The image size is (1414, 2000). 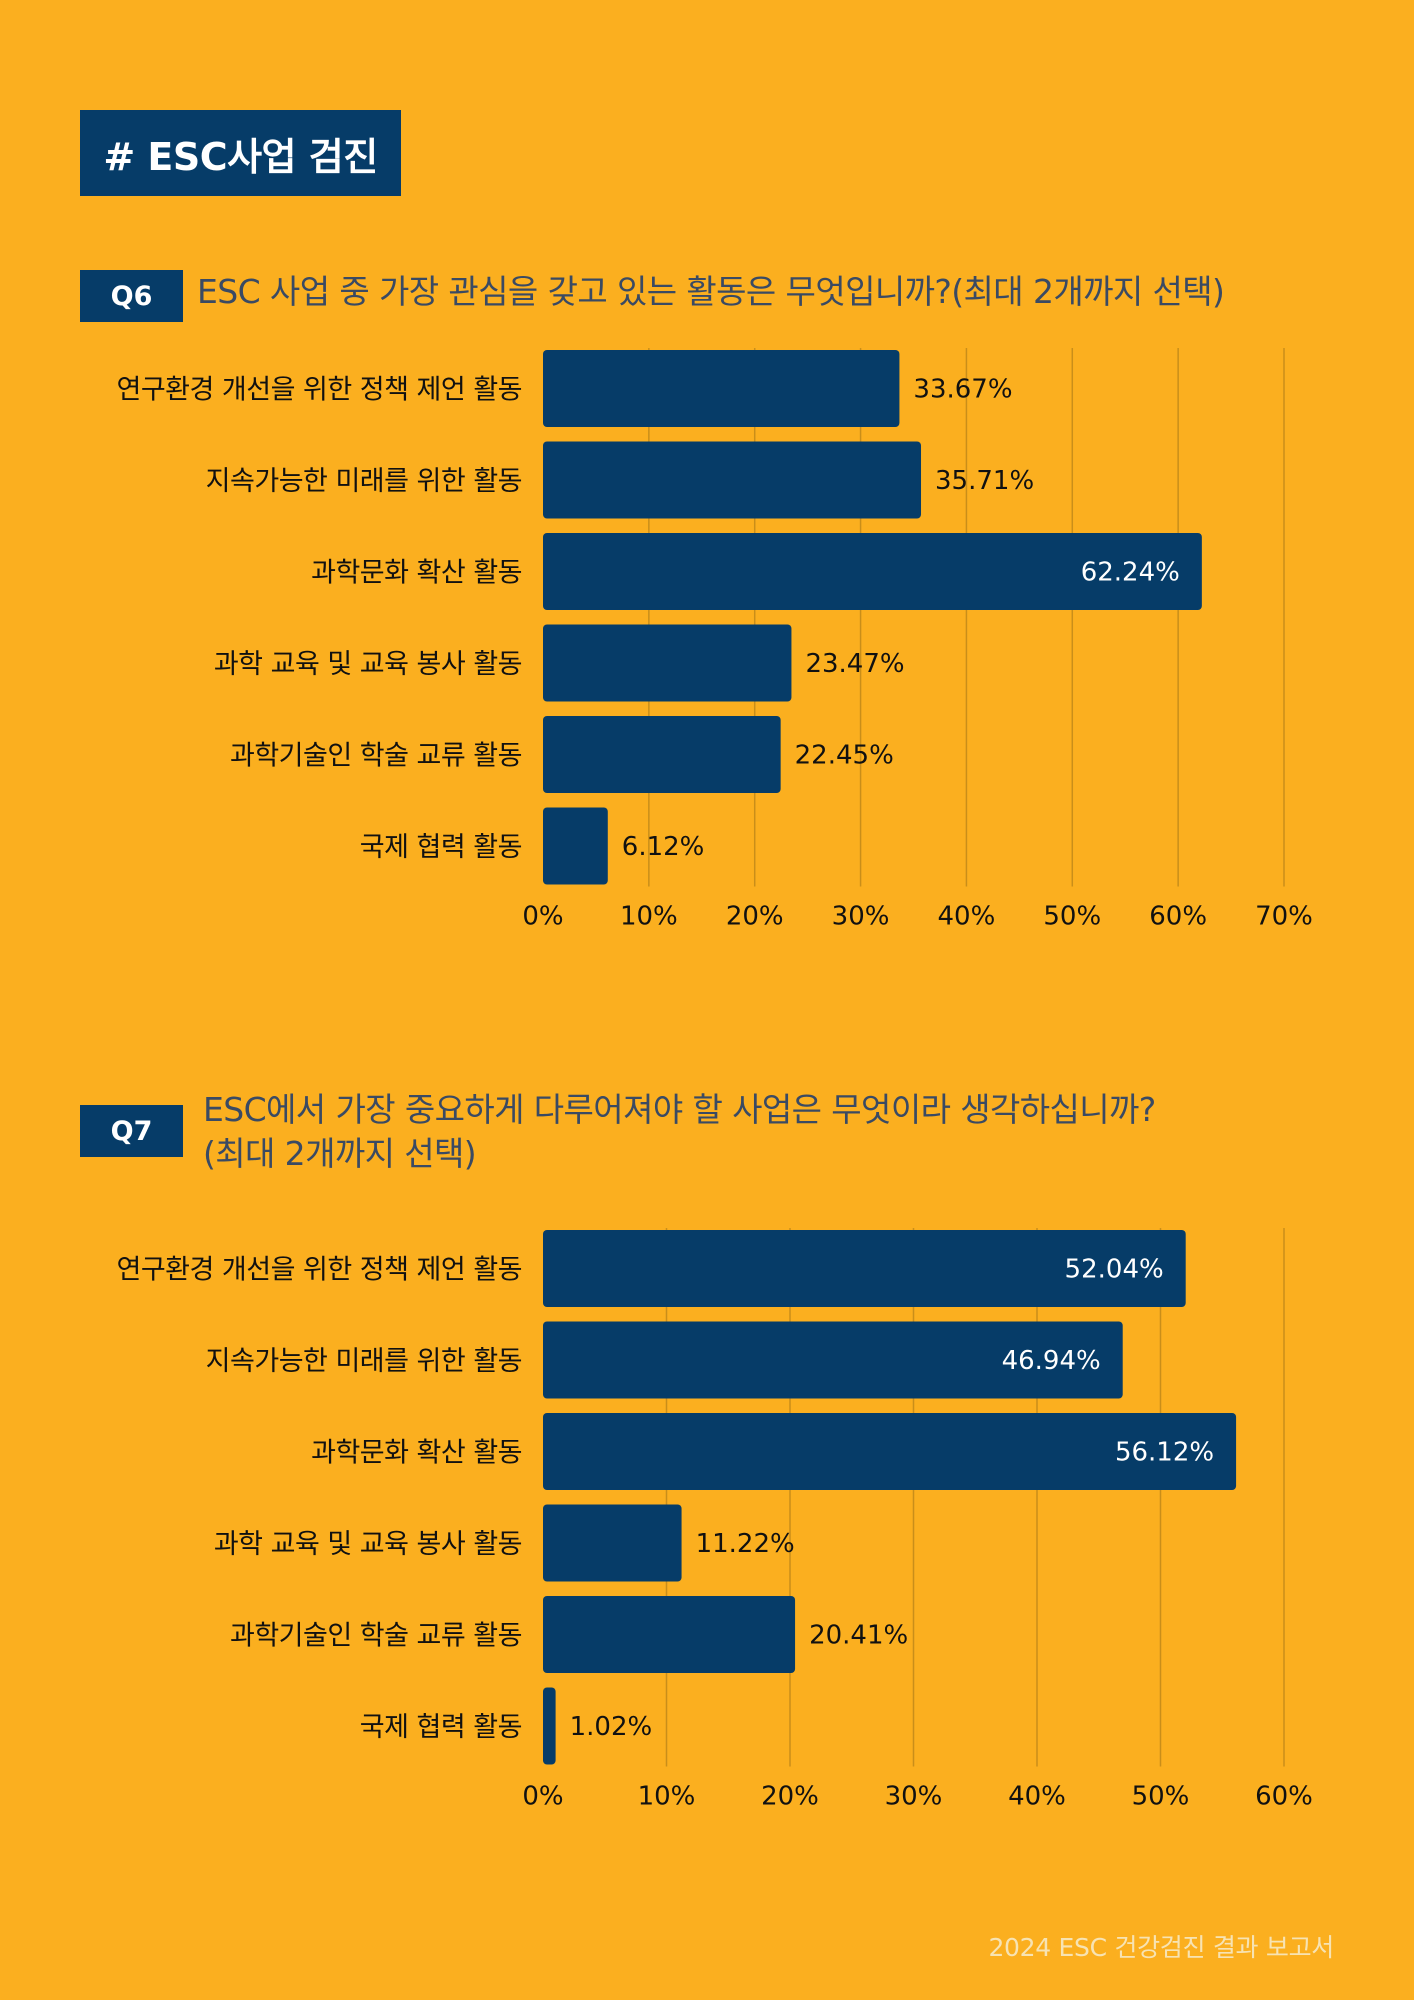 I want to click on q6-category-label: 국제 협력 활동, so click(x=441, y=847).